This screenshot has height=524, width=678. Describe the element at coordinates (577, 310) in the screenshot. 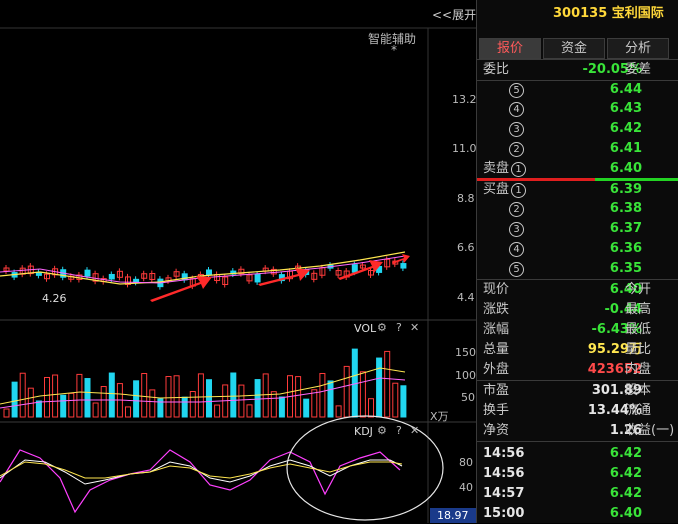

I see `stat-row: 涨跌 -0.44 最高` at that location.